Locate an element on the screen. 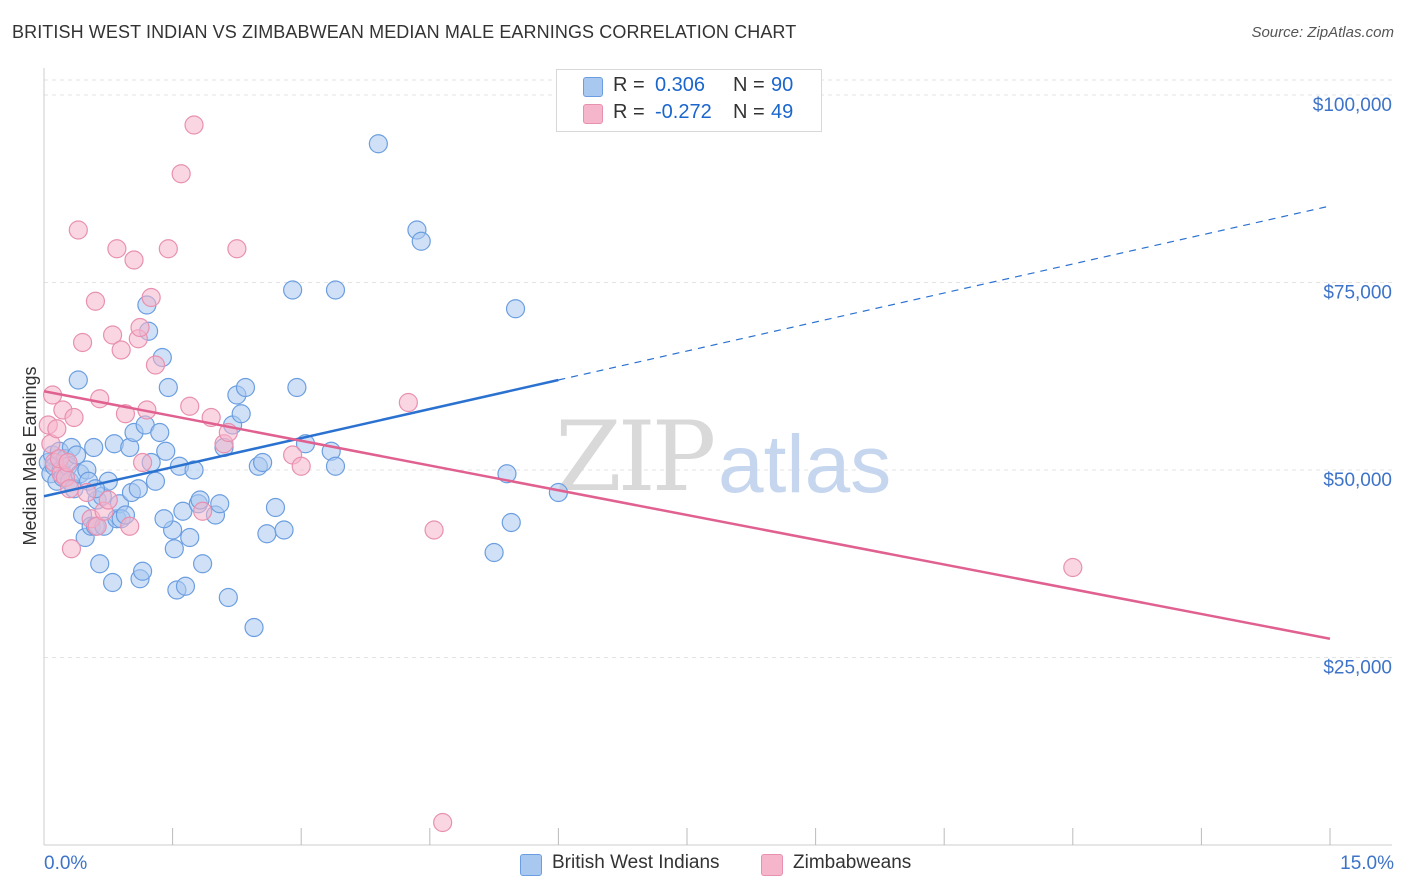  watermark-atlas: atlas is located at coordinates (804, 464).